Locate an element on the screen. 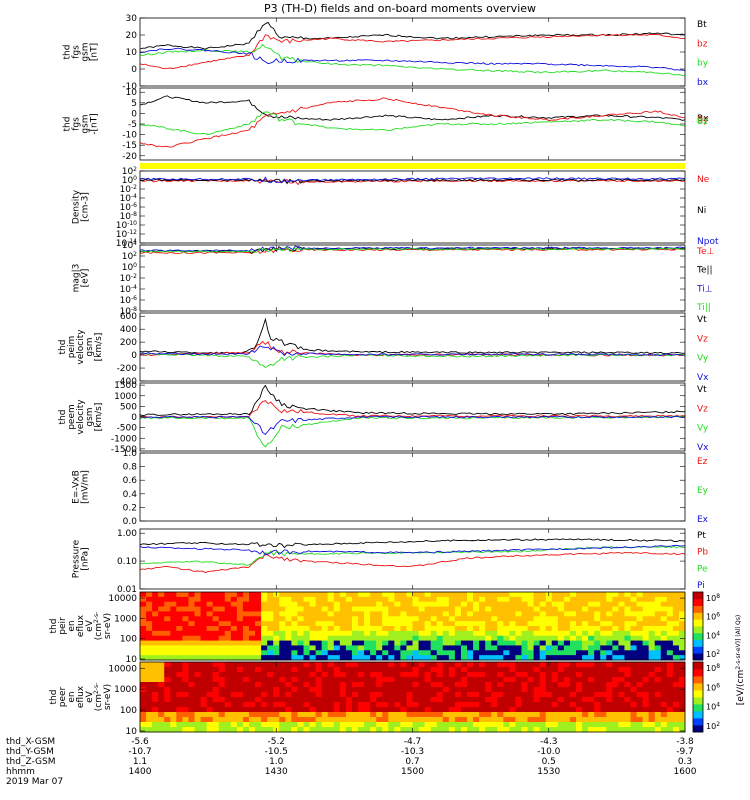 The image size is (750, 800). y-tick-label: 10-2 is located at coordinates (129, 190).